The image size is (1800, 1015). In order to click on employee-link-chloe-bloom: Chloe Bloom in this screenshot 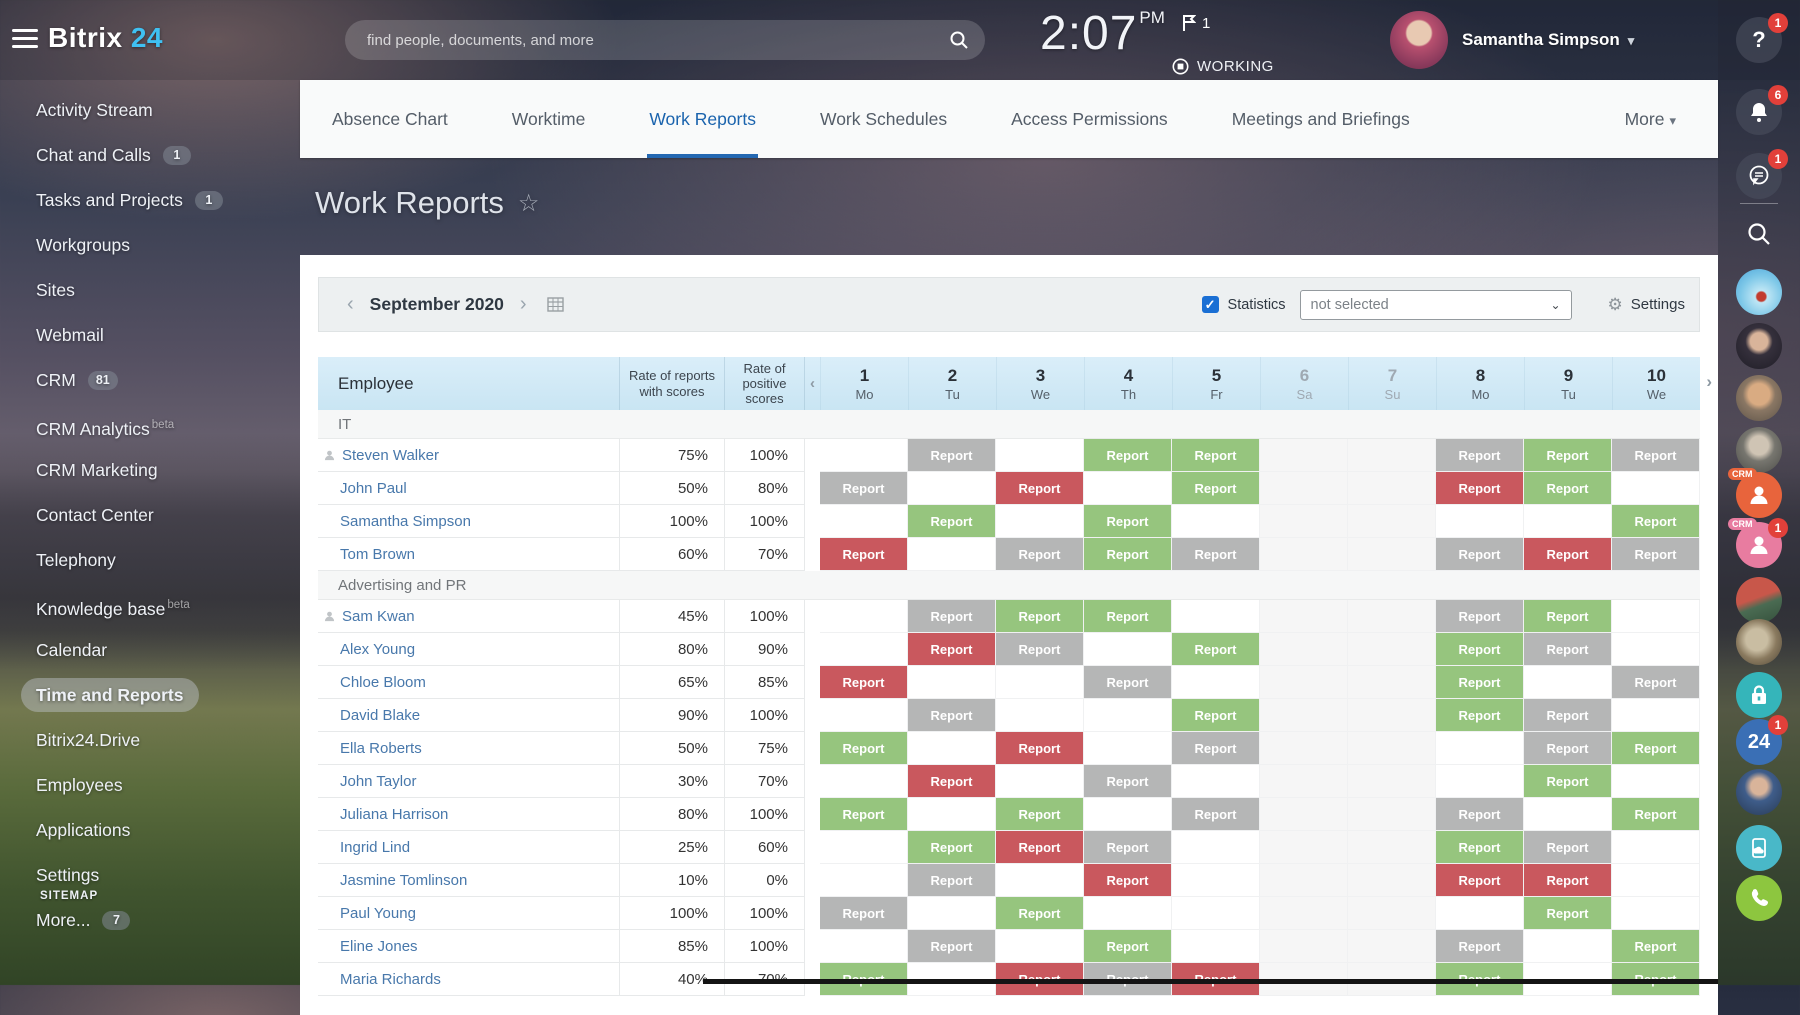, I will do `click(383, 682)`.